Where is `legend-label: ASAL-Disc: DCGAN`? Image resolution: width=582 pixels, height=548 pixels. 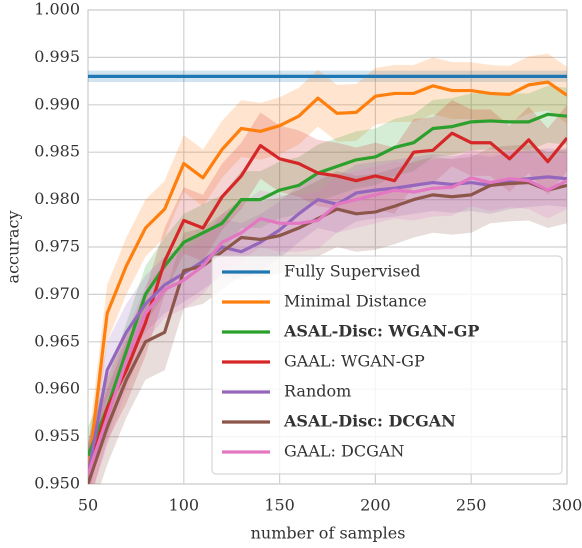
legend-label: ASAL-Disc: DCGAN is located at coordinates (369, 421).